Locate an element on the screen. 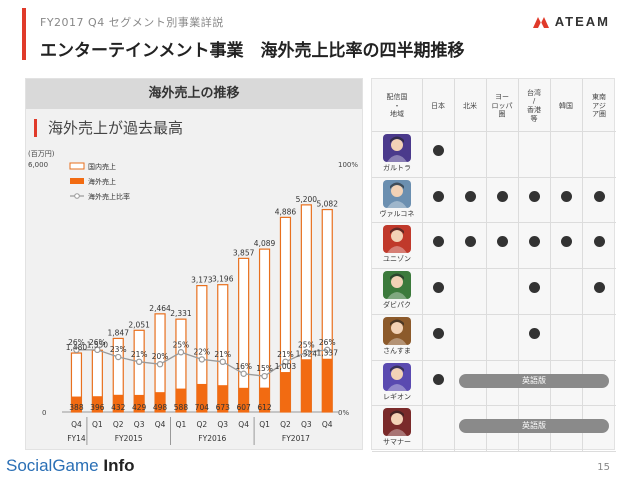 The image size is (640, 480). game-name-label: ユニゾン is located at coordinates (397, 259).